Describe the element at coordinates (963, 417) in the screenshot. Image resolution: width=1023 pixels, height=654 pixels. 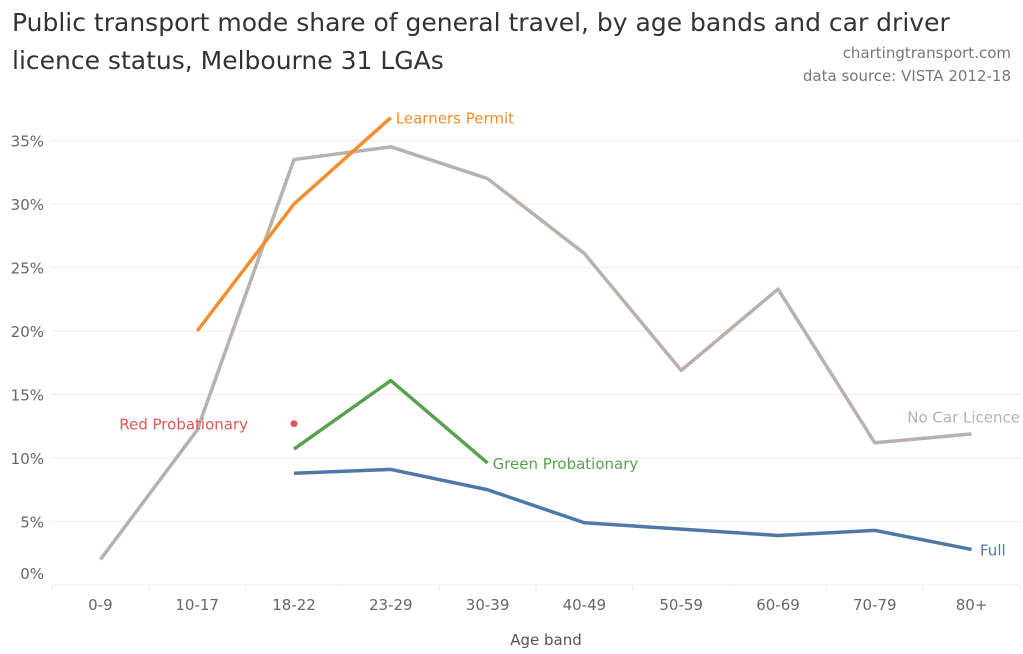
I see `series-label: No Car Licence` at that location.